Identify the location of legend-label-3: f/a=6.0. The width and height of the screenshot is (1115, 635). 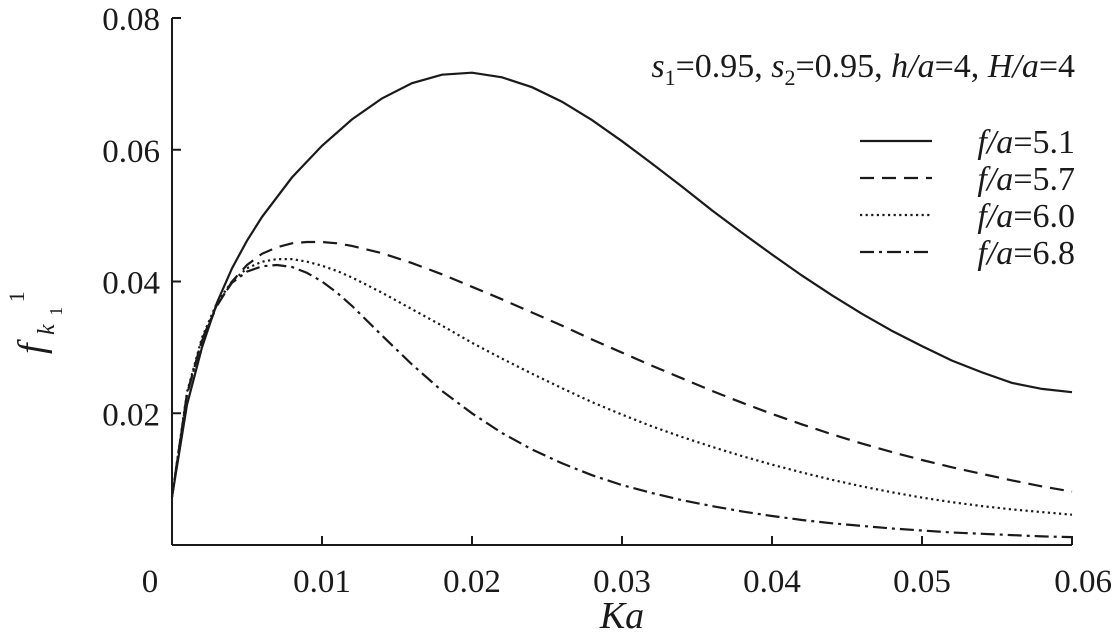
(1026, 216).